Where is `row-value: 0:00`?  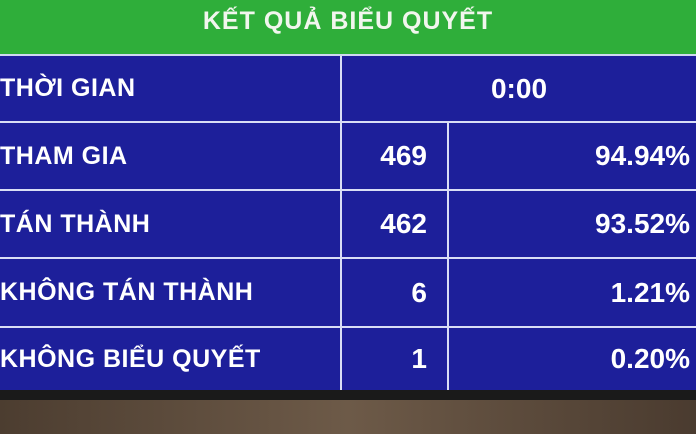 row-value: 0:00 is located at coordinates (518, 88).